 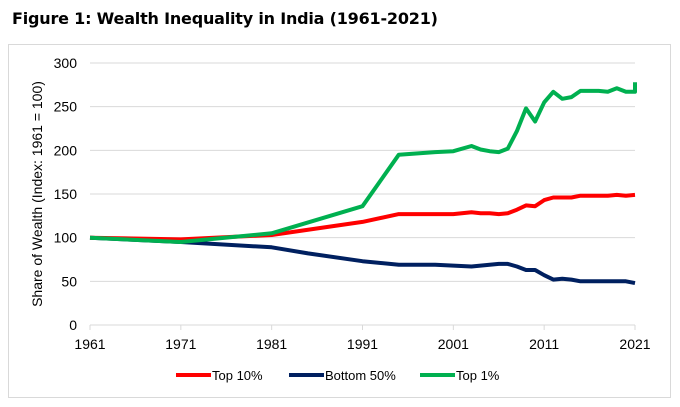 What do you see at coordinates (69, 281) in the screenshot?
I see `y-tick-label: 50` at bounding box center [69, 281].